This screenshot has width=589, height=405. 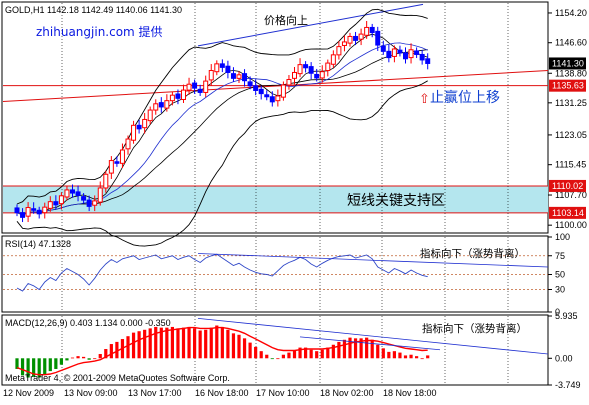 I want to click on annotation-rsi-divergence: 指标向下（涨势背离）, so click(x=472, y=253).